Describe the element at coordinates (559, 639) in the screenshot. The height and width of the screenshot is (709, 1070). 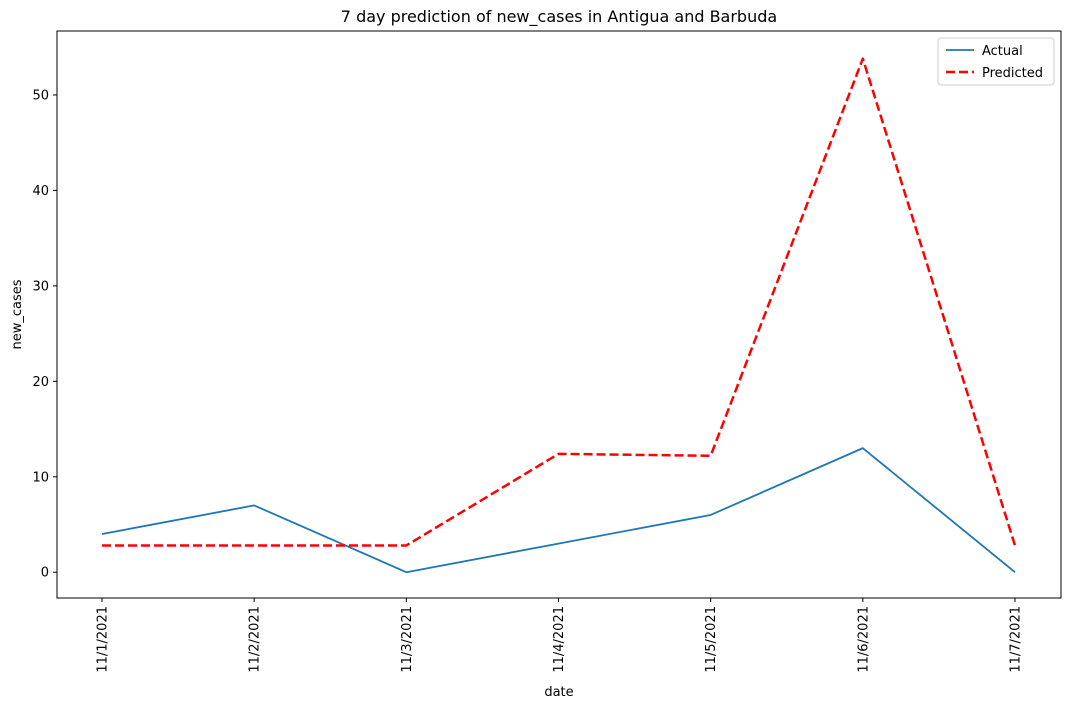
I see `x-tick-label: 11/4/2021` at that location.